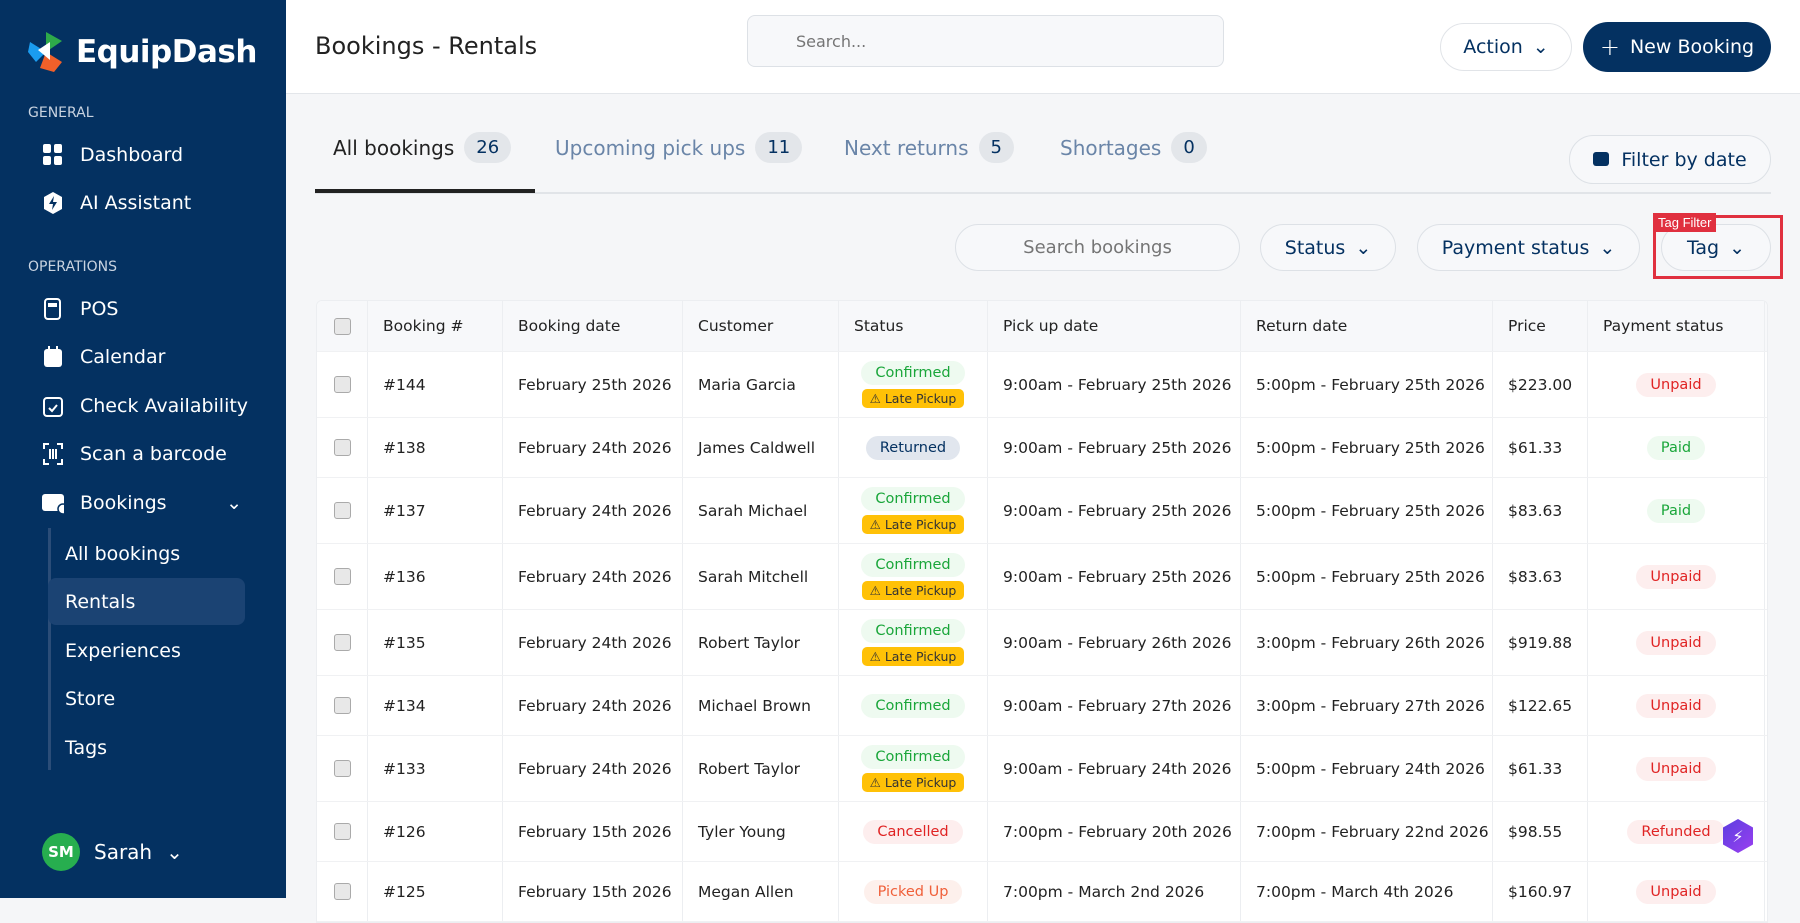  Describe the element at coordinates (404, 831) in the screenshot. I see `booking-number-text: #126` at that location.